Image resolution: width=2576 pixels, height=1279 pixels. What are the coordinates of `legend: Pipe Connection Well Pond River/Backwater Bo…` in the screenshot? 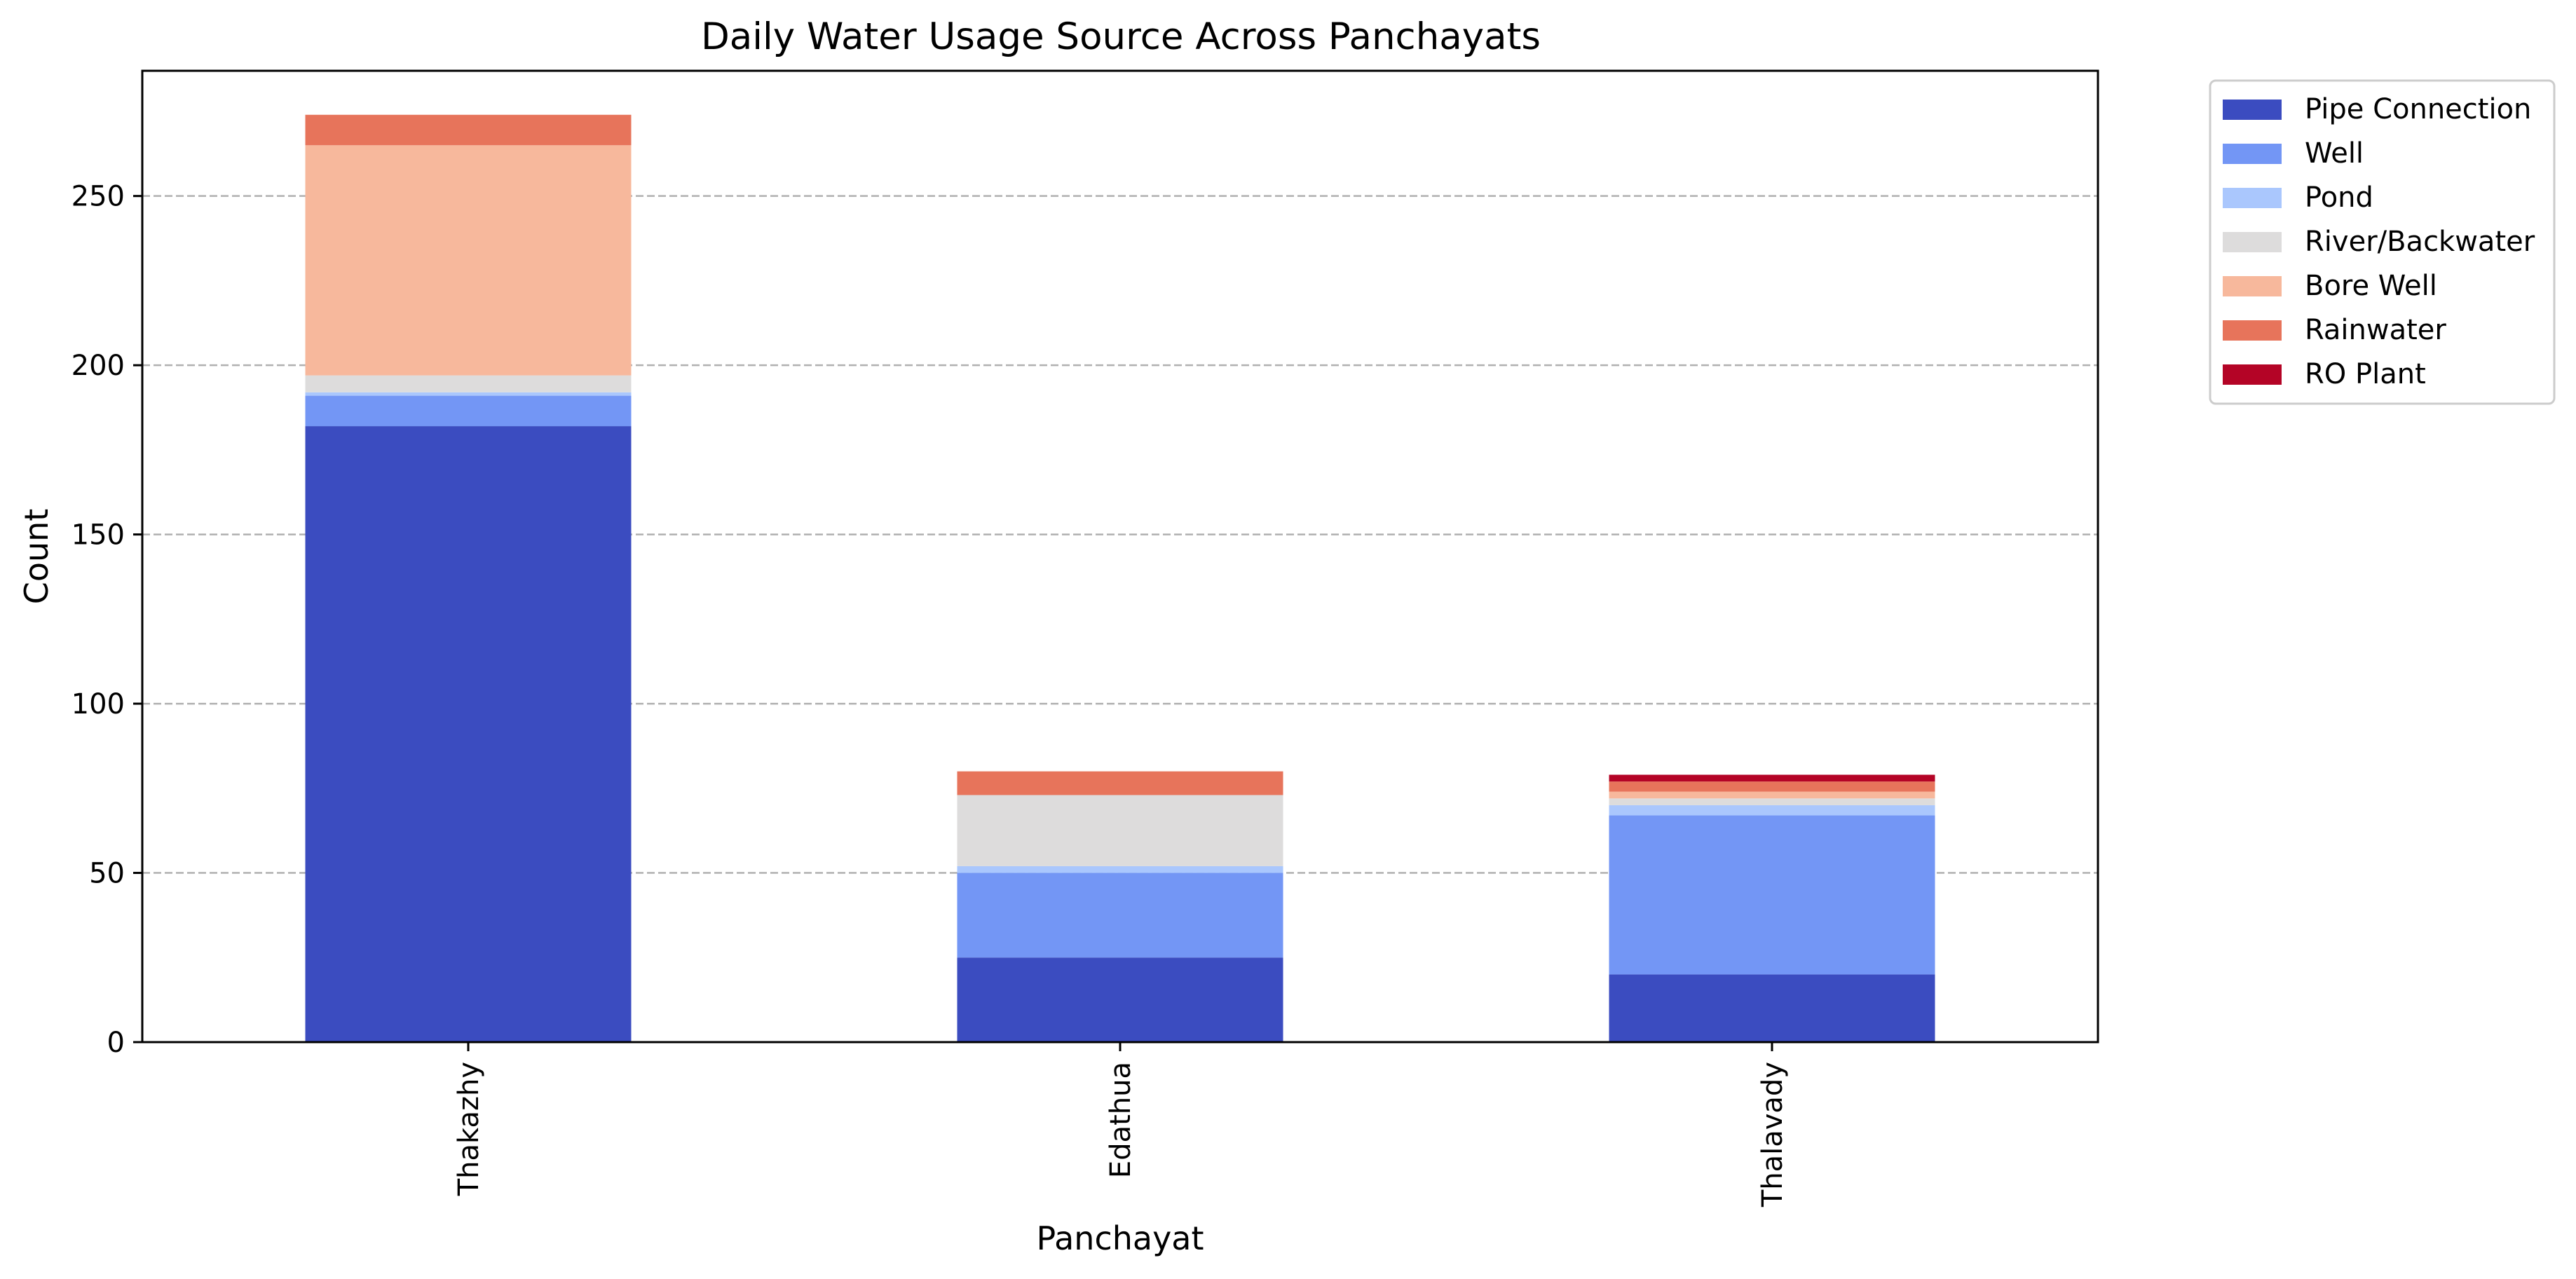 It's located at (2382, 242).